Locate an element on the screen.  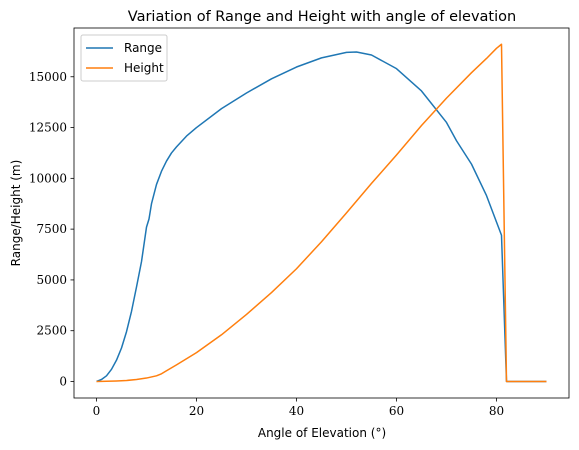
y-axis-label: Range/Height (m) is located at coordinates (16, 213).